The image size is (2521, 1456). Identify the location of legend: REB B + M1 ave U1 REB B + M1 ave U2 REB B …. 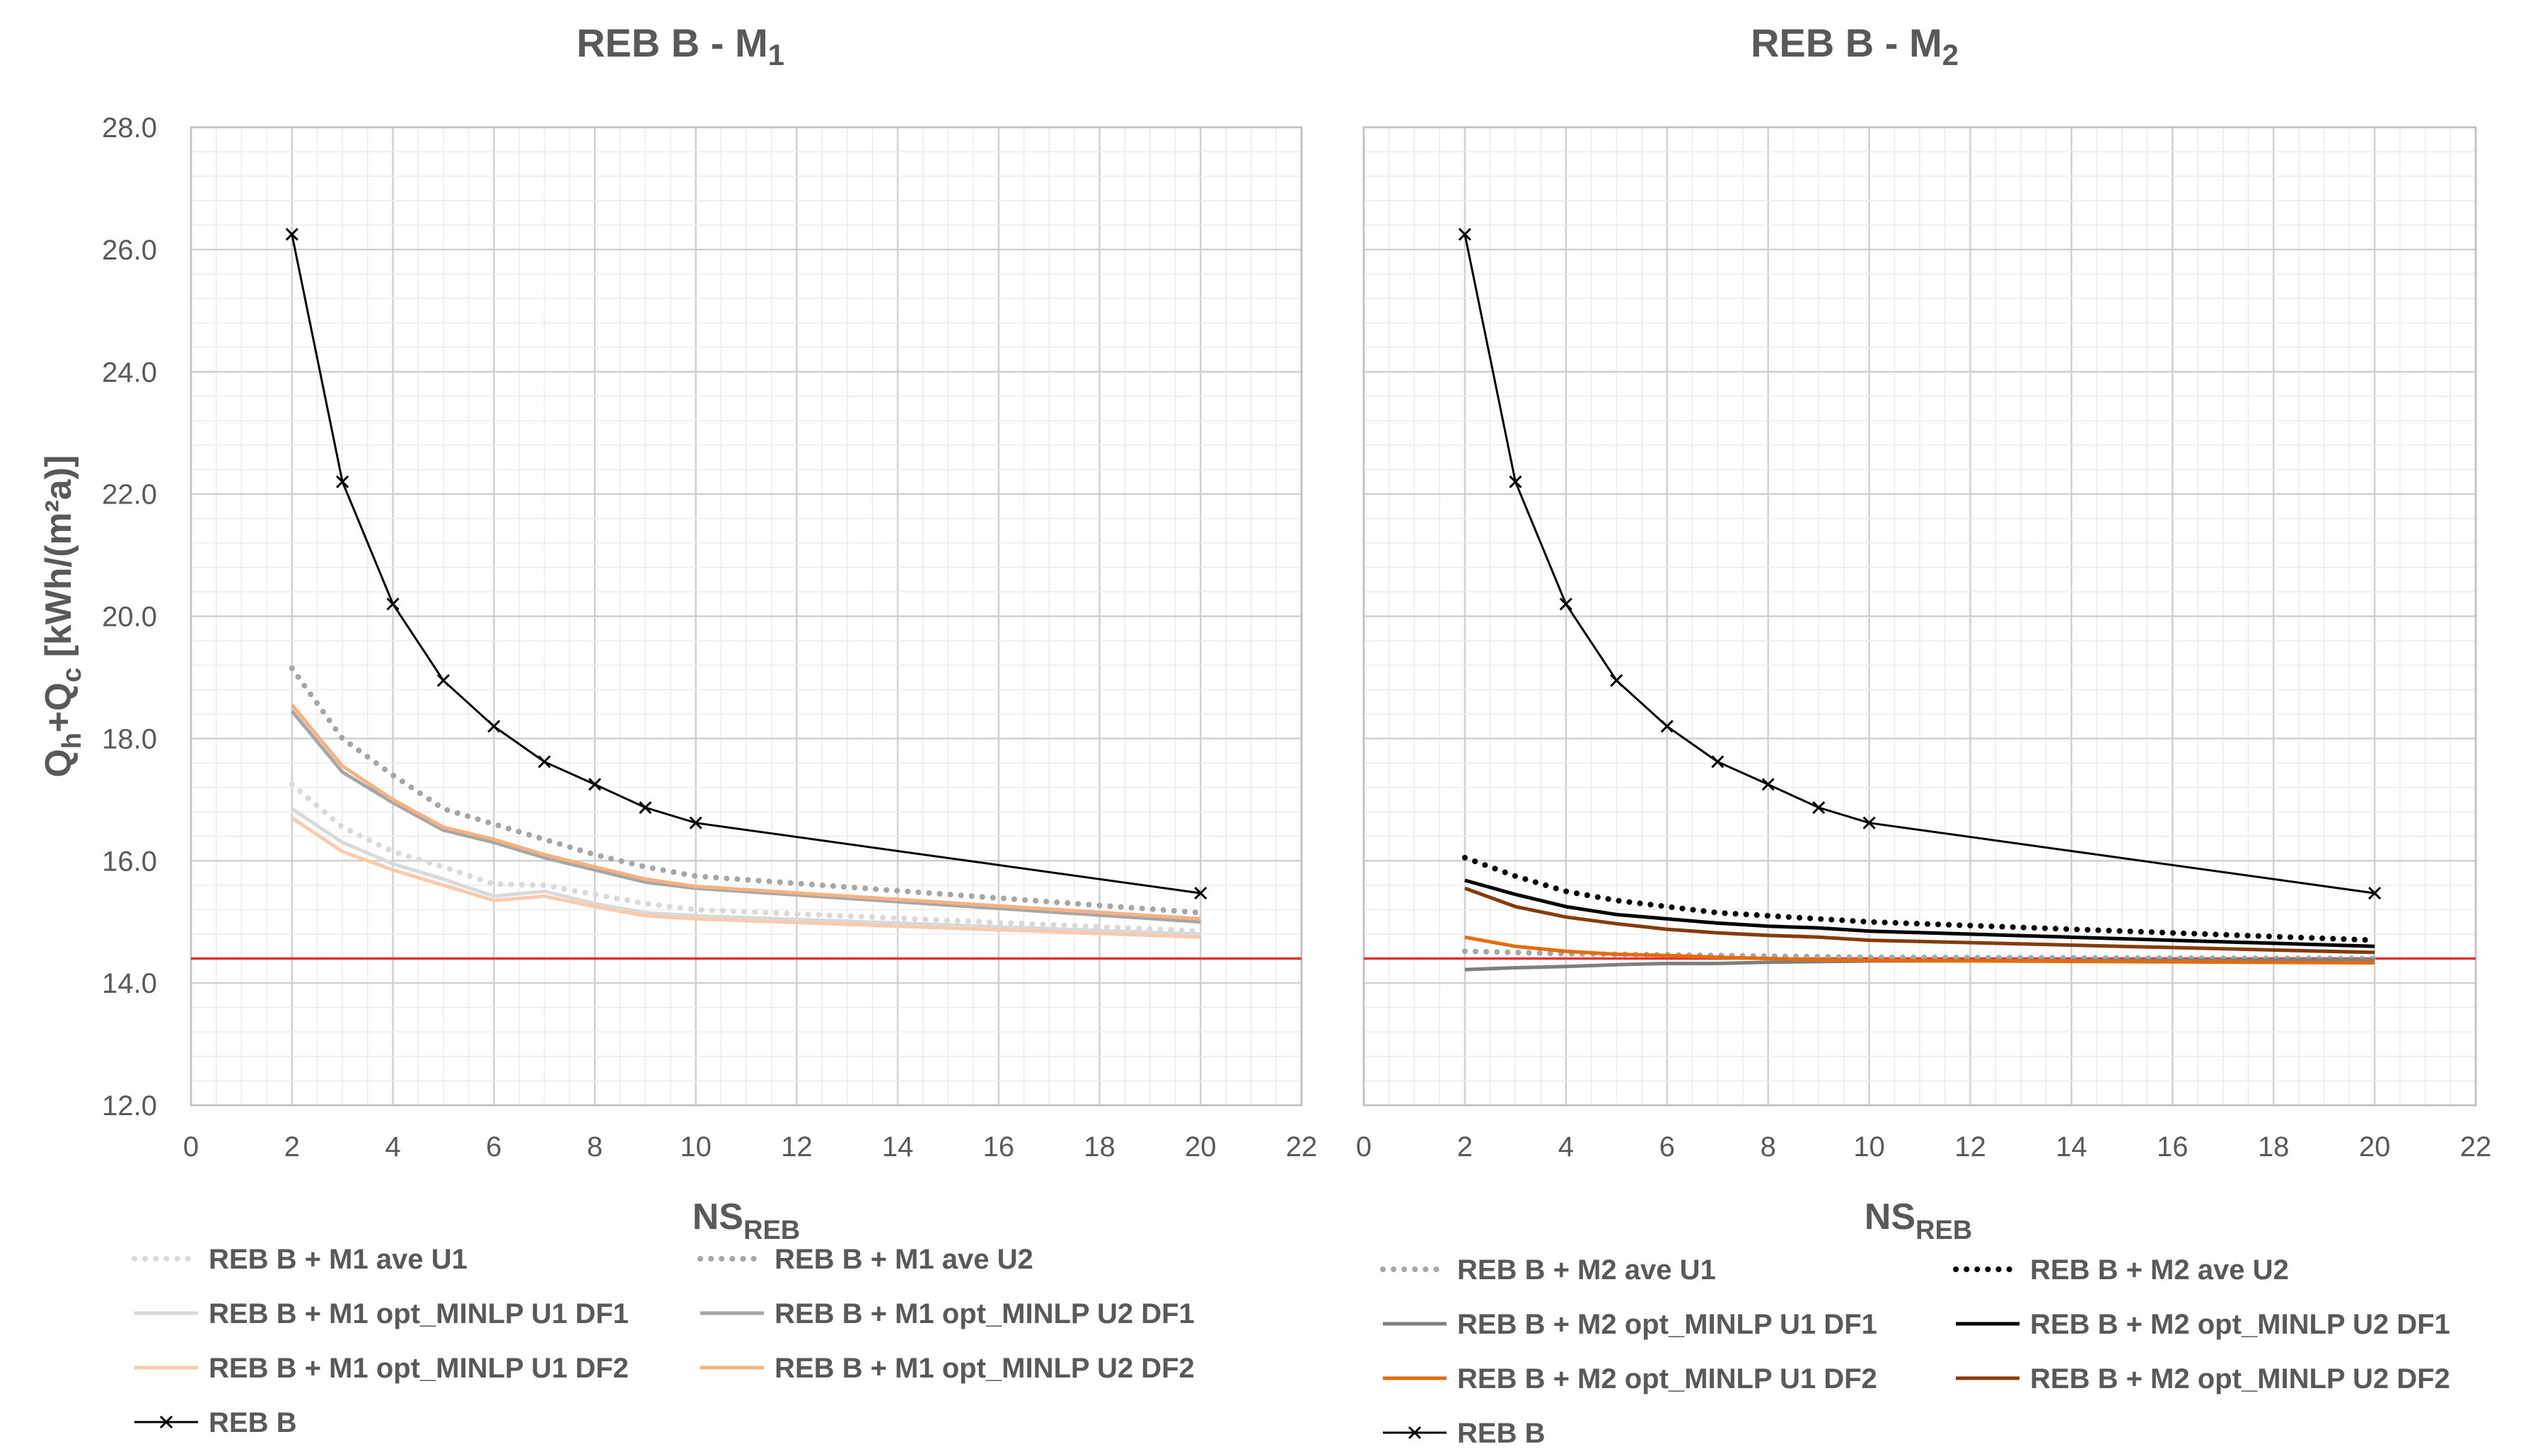
(663, 1341).